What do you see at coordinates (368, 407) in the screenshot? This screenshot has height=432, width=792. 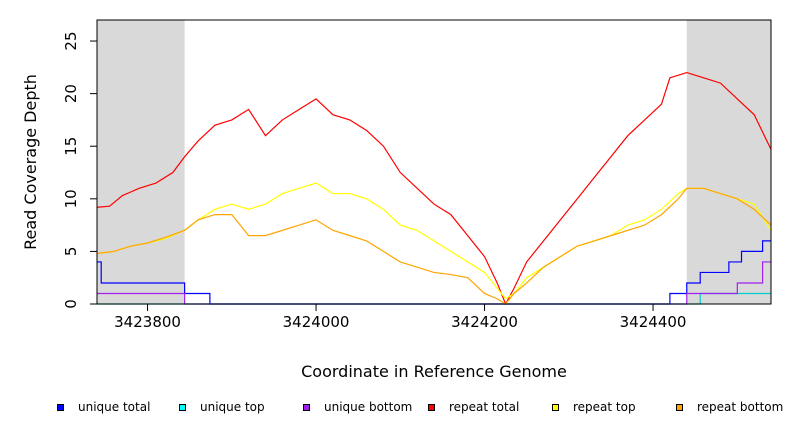 I see `legend-label: unique bottom` at bounding box center [368, 407].